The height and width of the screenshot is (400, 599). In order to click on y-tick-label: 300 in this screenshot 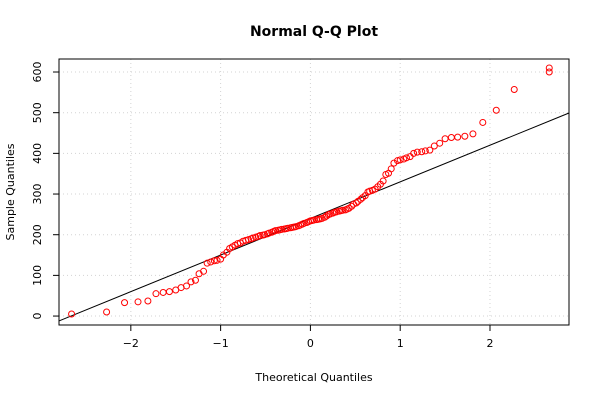, I will do `click(37, 194)`.